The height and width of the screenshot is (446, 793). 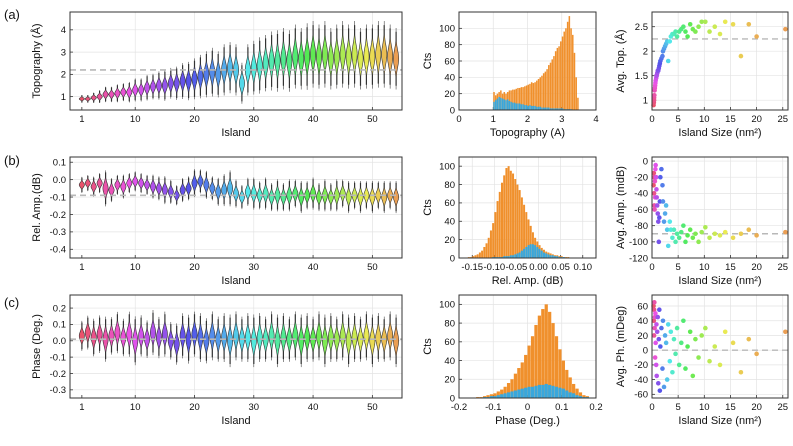 What do you see at coordinates (582, 267) in the screenshot?
I see `x-tick-label: 0.10` at bounding box center [582, 267].